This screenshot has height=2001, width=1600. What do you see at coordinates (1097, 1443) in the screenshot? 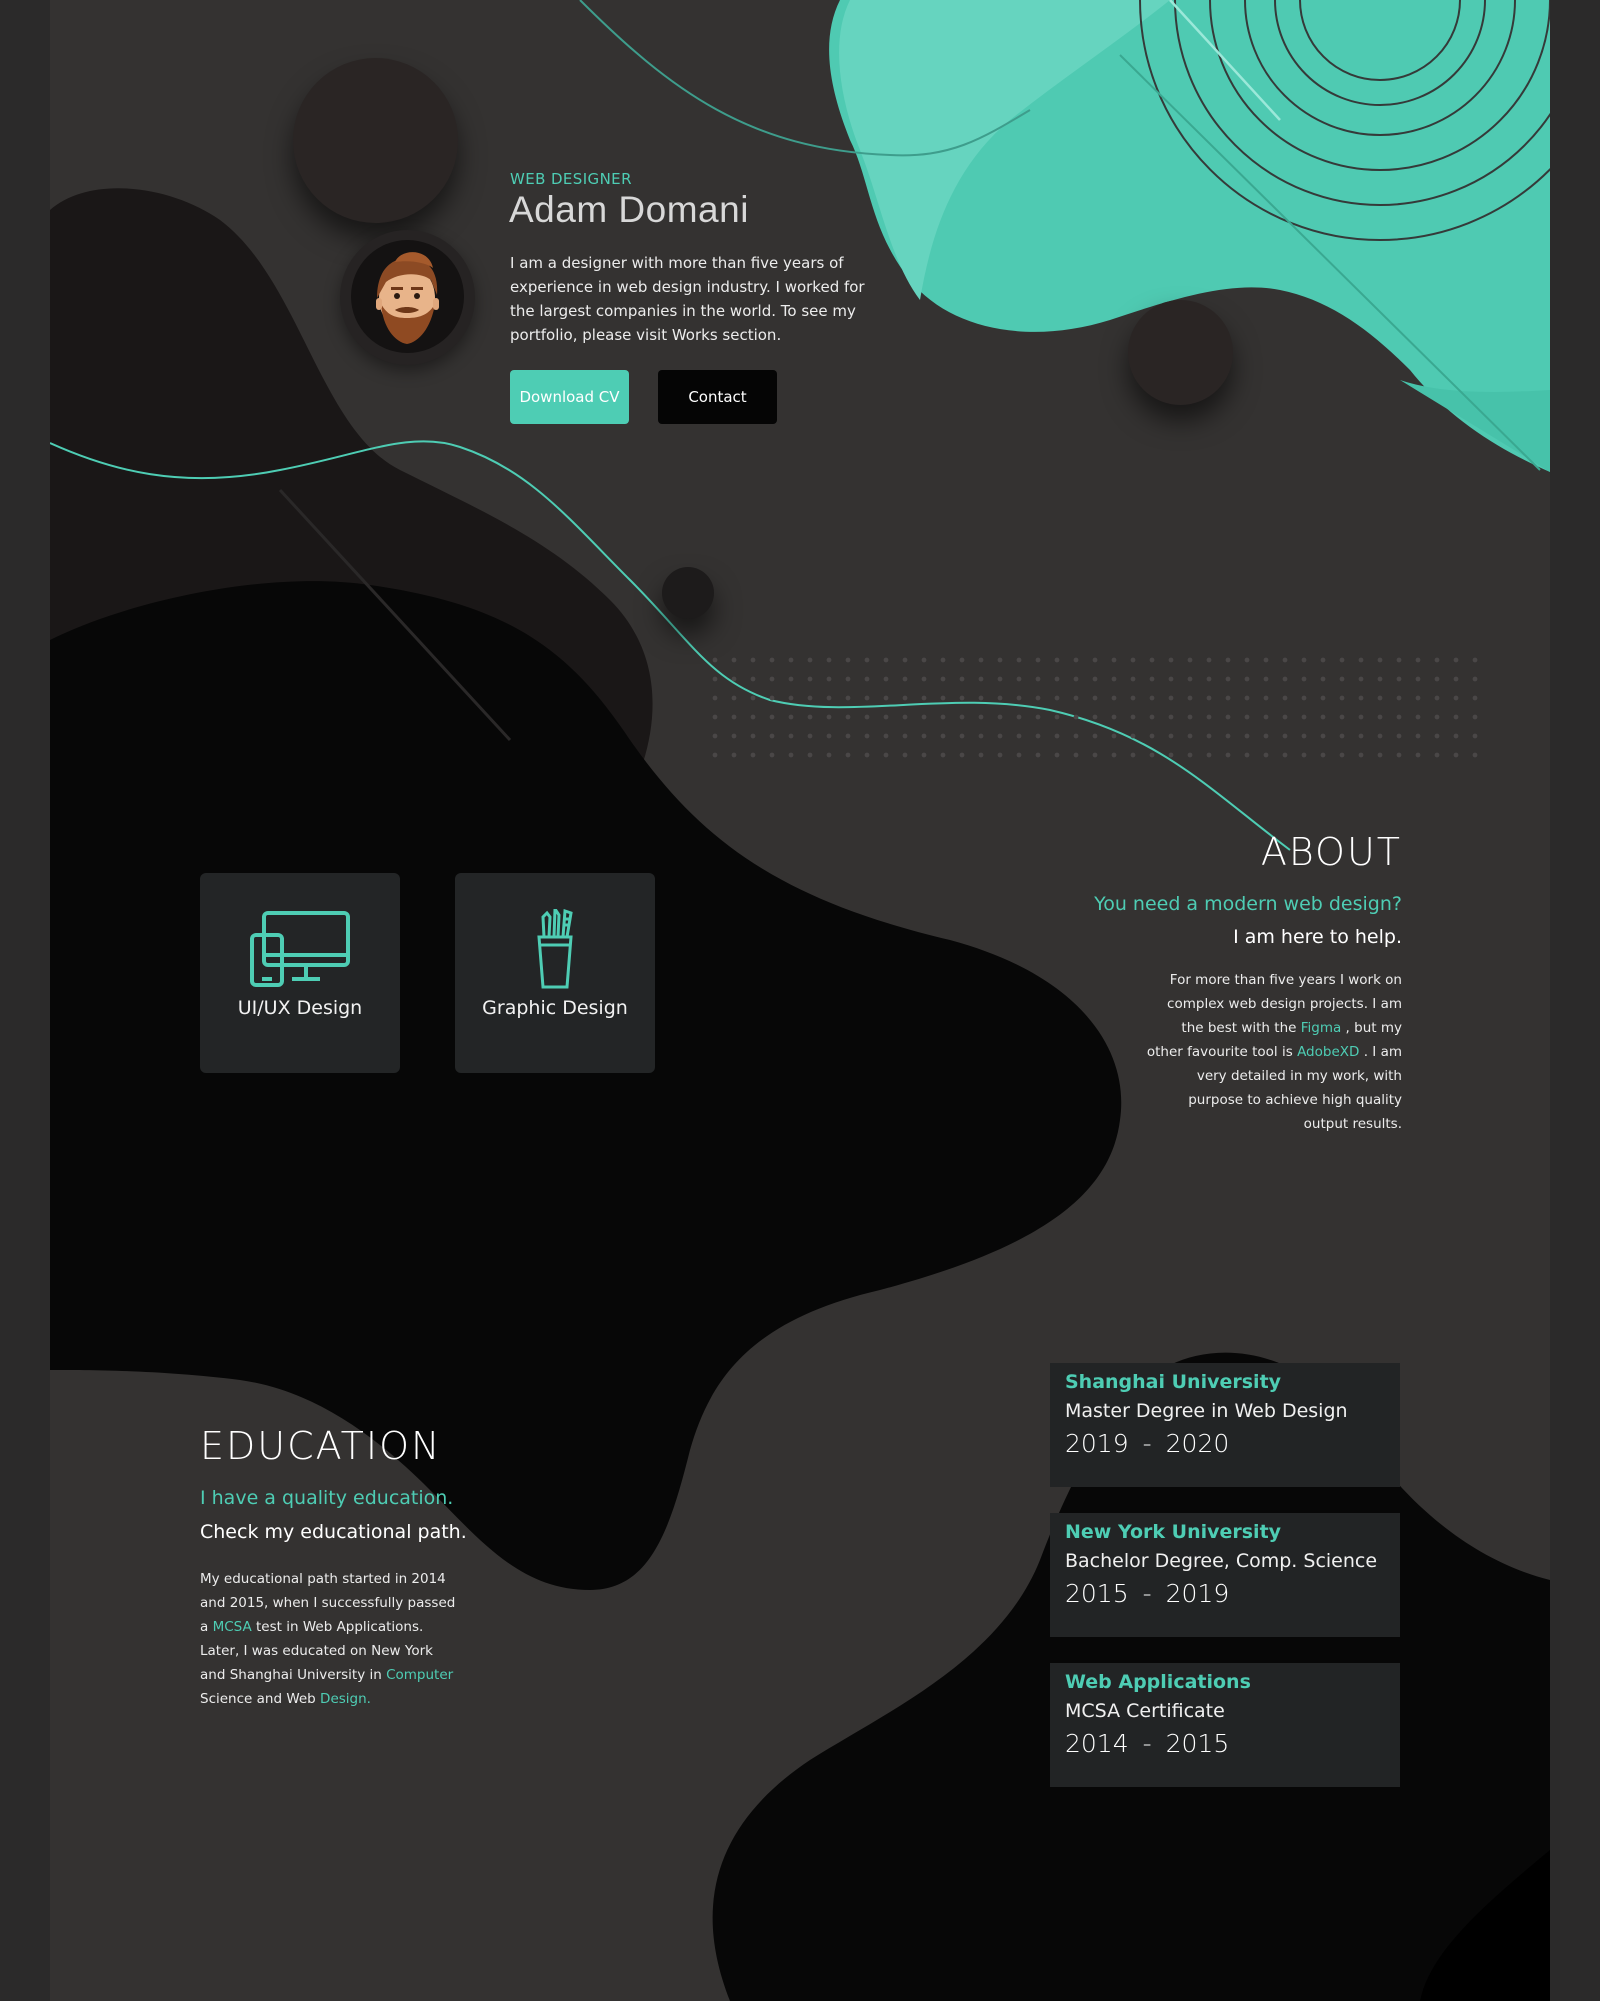
I see `year-start: 2019` at bounding box center [1097, 1443].